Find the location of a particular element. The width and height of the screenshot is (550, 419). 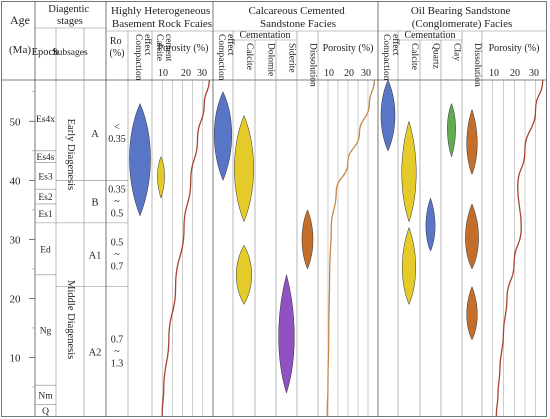

event-siderite-lens is located at coordinates (286, 333).